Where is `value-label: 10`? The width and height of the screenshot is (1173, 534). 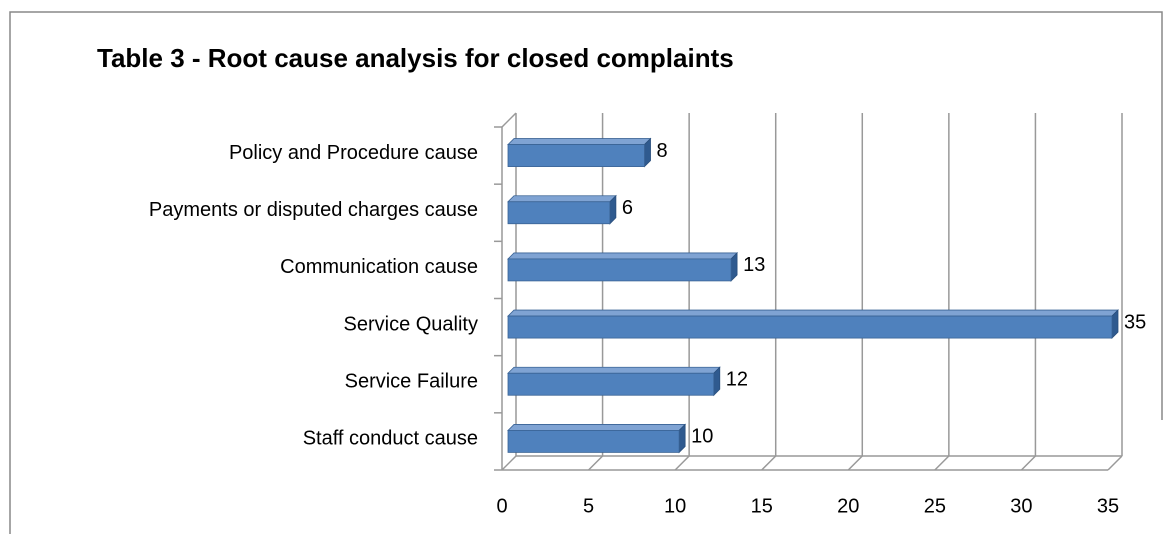 value-label: 10 is located at coordinates (702, 437).